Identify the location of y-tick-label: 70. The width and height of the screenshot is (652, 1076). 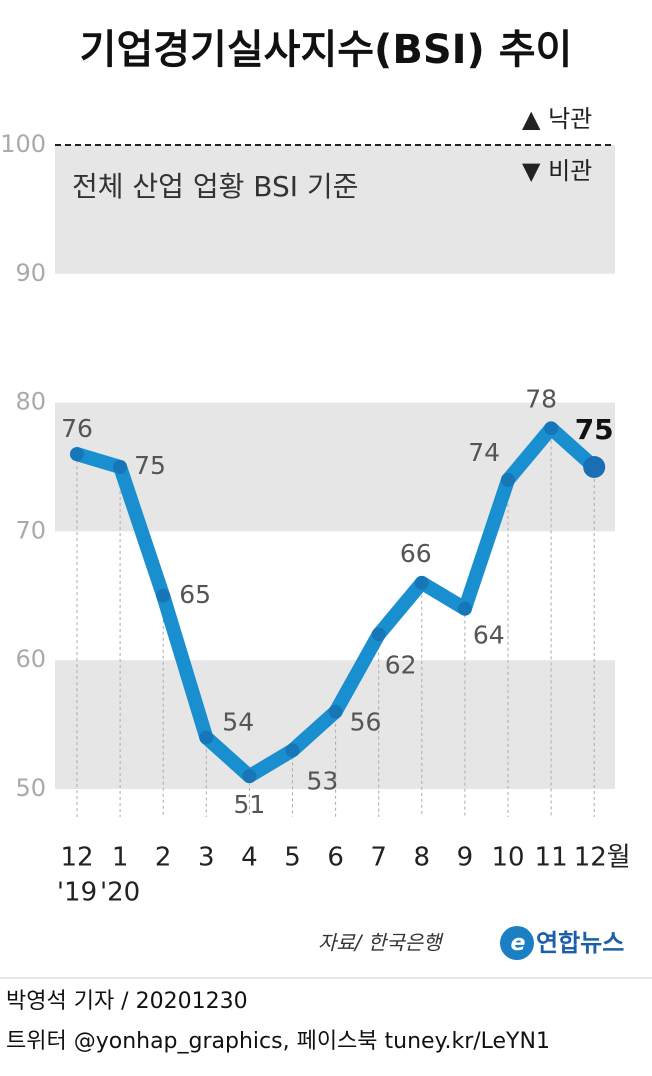
(30, 530).